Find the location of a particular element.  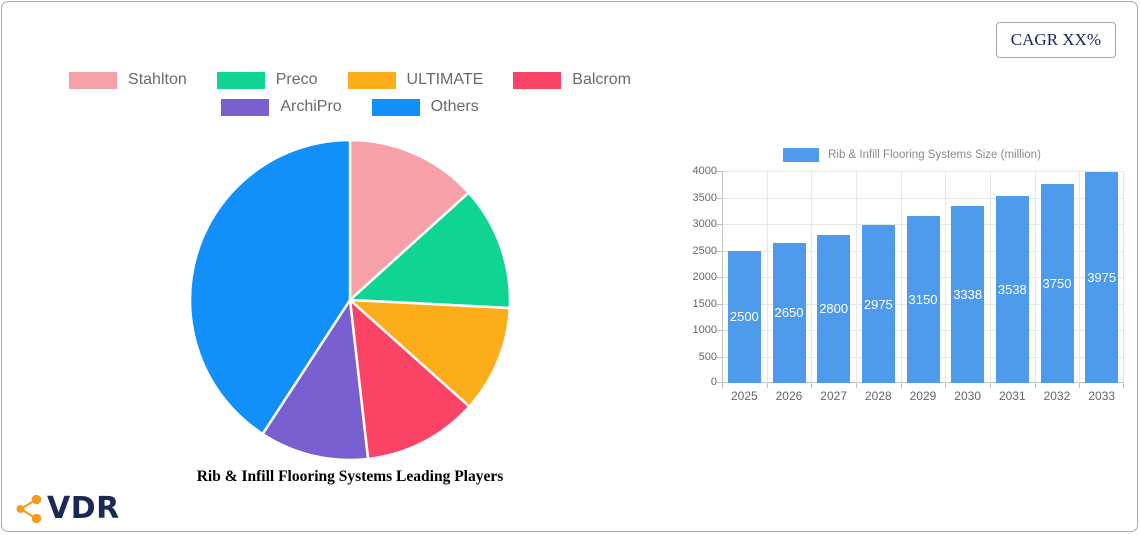

bar-2026: 2650 is located at coordinates (789, 312).